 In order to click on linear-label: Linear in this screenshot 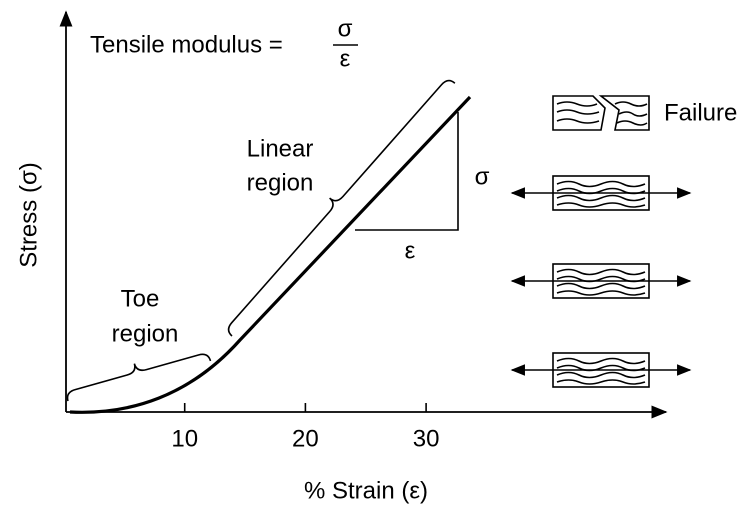, I will do `click(280, 148)`.